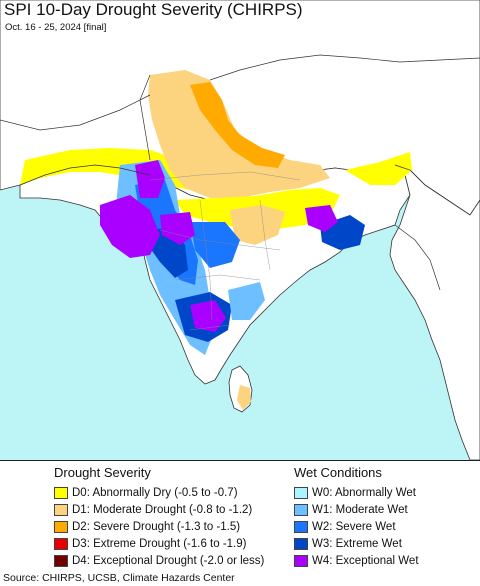 This screenshot has width=480, height=586. Describe the element at coordinates (61, 543) in the screenshot. I see `swatch-d3` at that location.